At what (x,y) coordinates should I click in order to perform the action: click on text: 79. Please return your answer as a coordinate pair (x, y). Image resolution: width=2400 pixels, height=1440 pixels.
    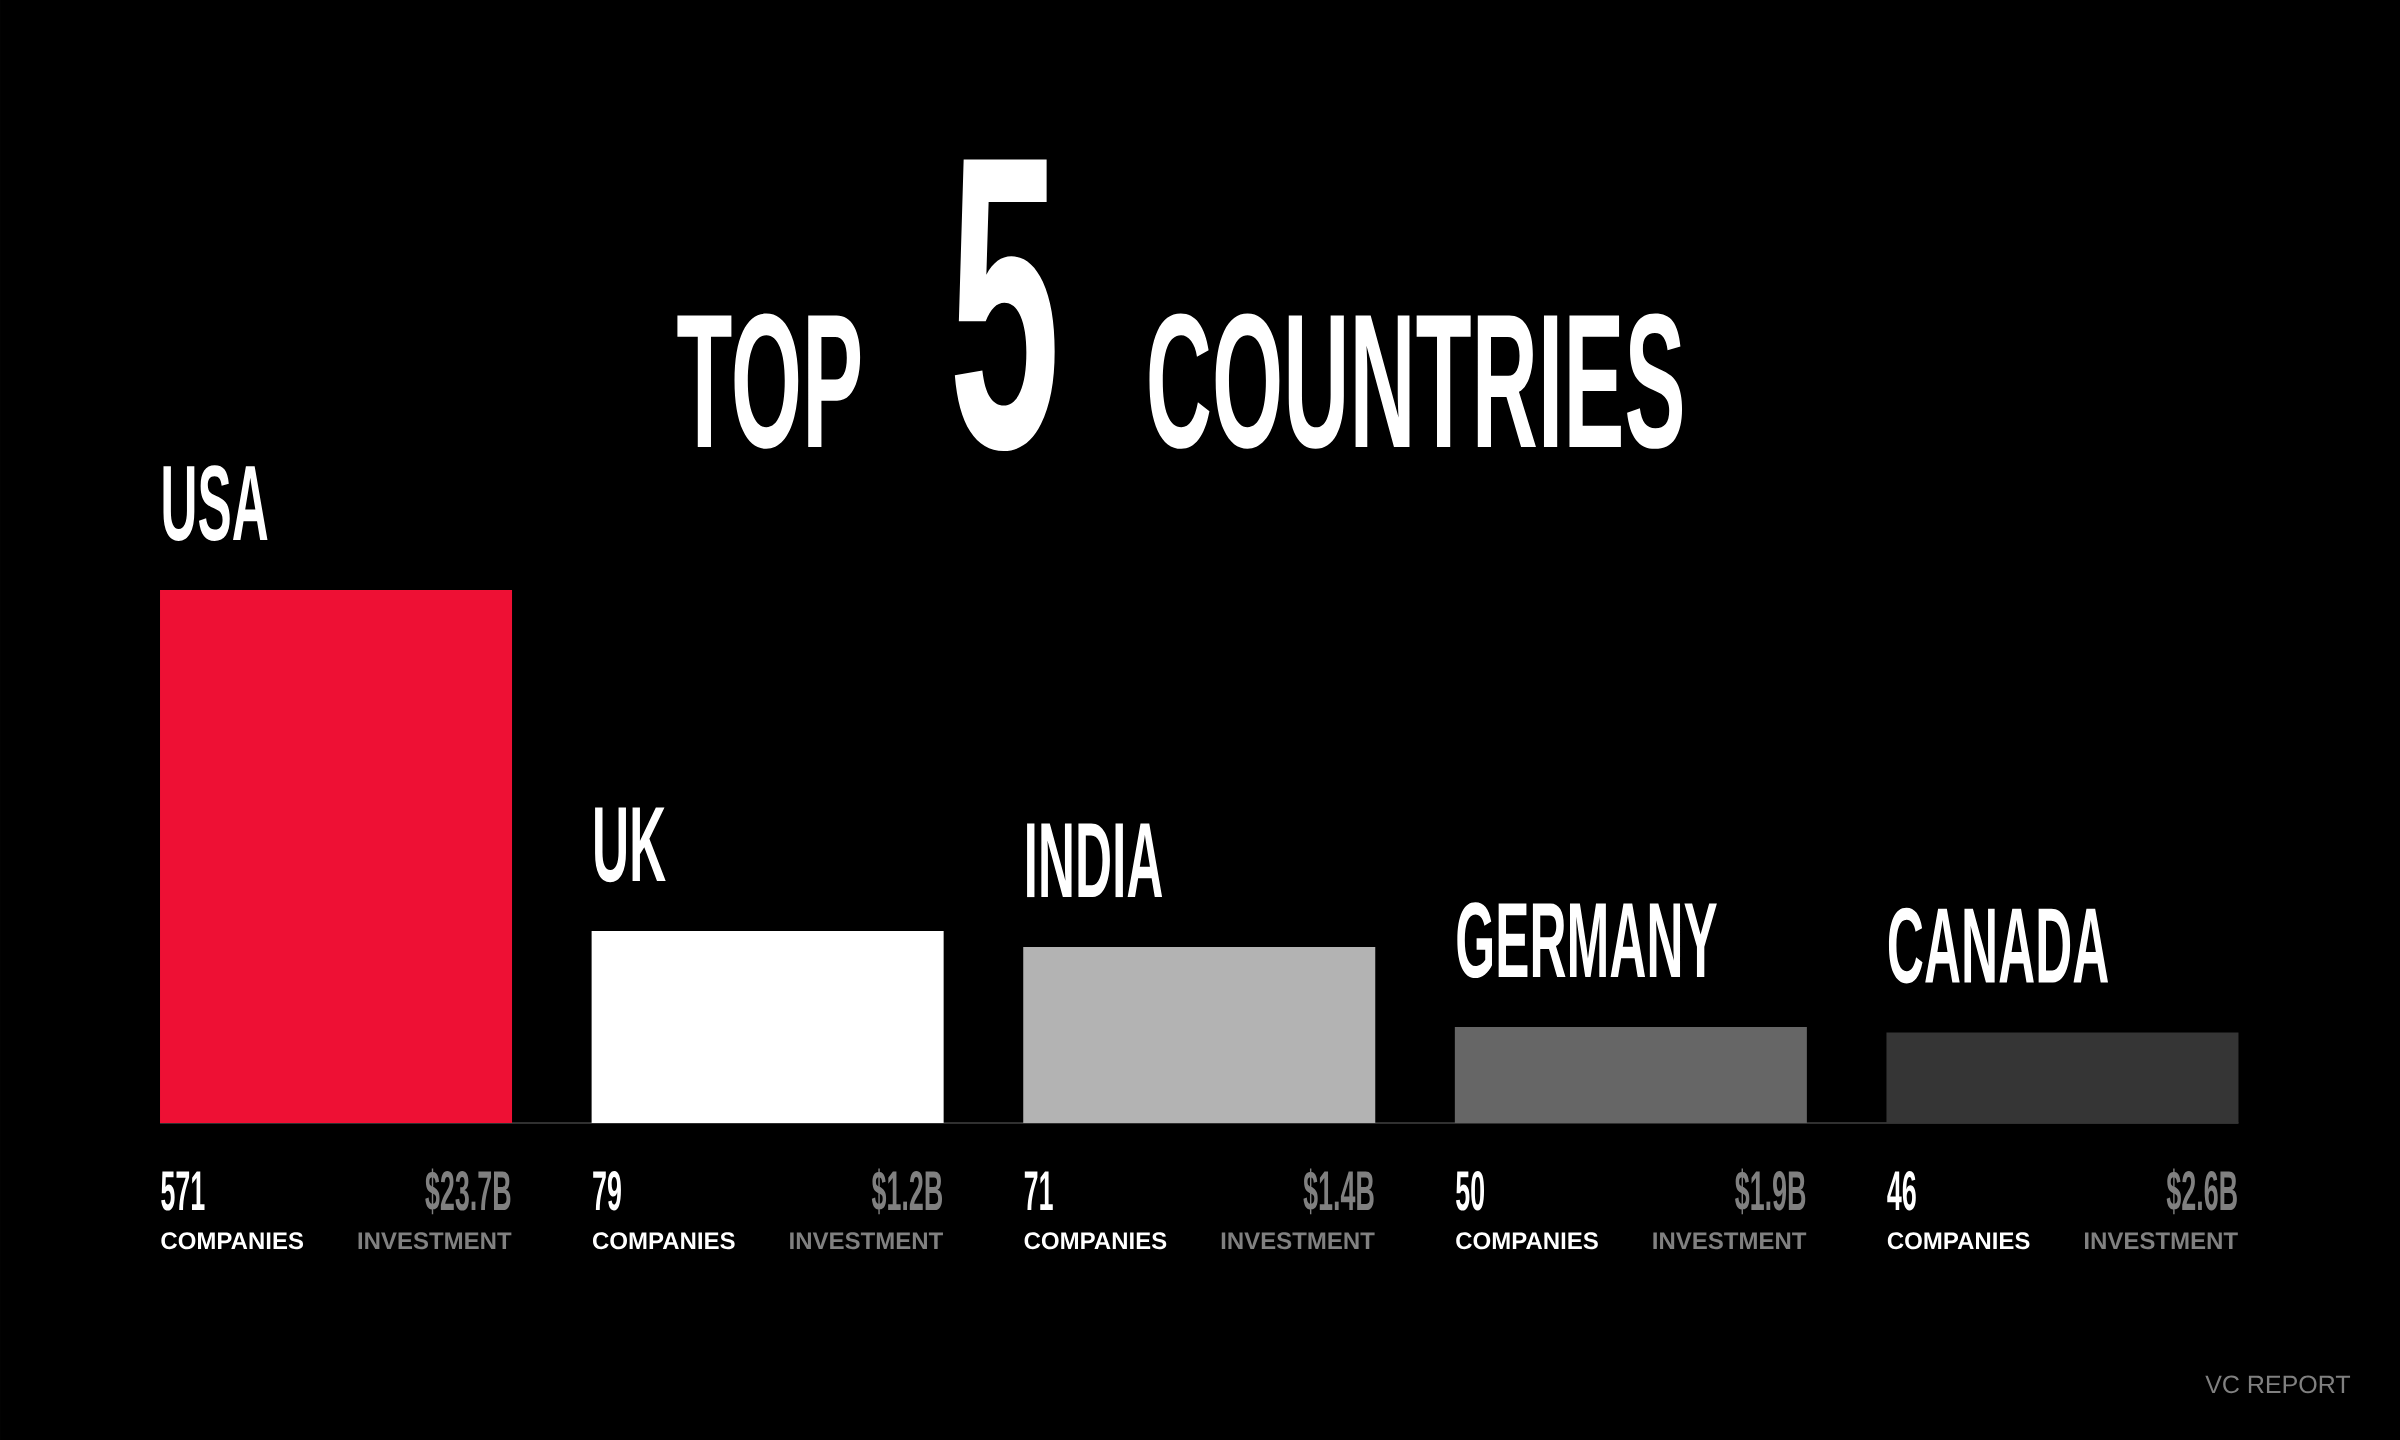
    Looking at the image, I should click on (607, 1190).